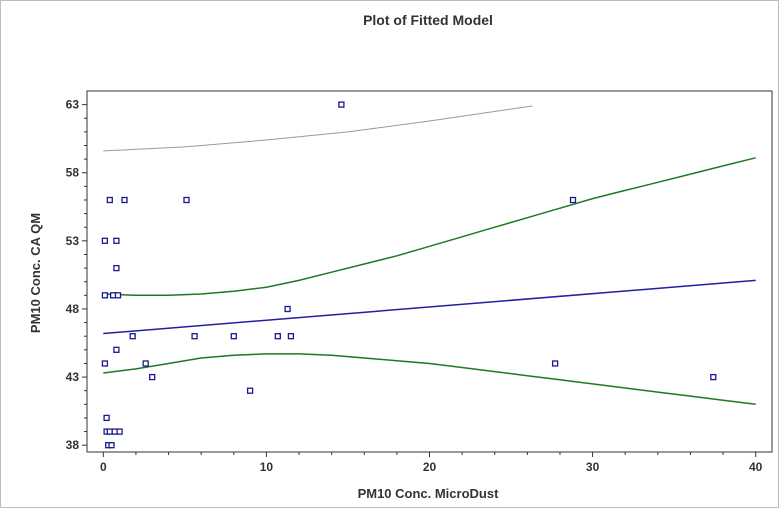 This screenshot has height=508, width=779. What do you see at coordinates (429, 307) in the screenshot?
I see `fit-line` at bounding box center [429, 307].